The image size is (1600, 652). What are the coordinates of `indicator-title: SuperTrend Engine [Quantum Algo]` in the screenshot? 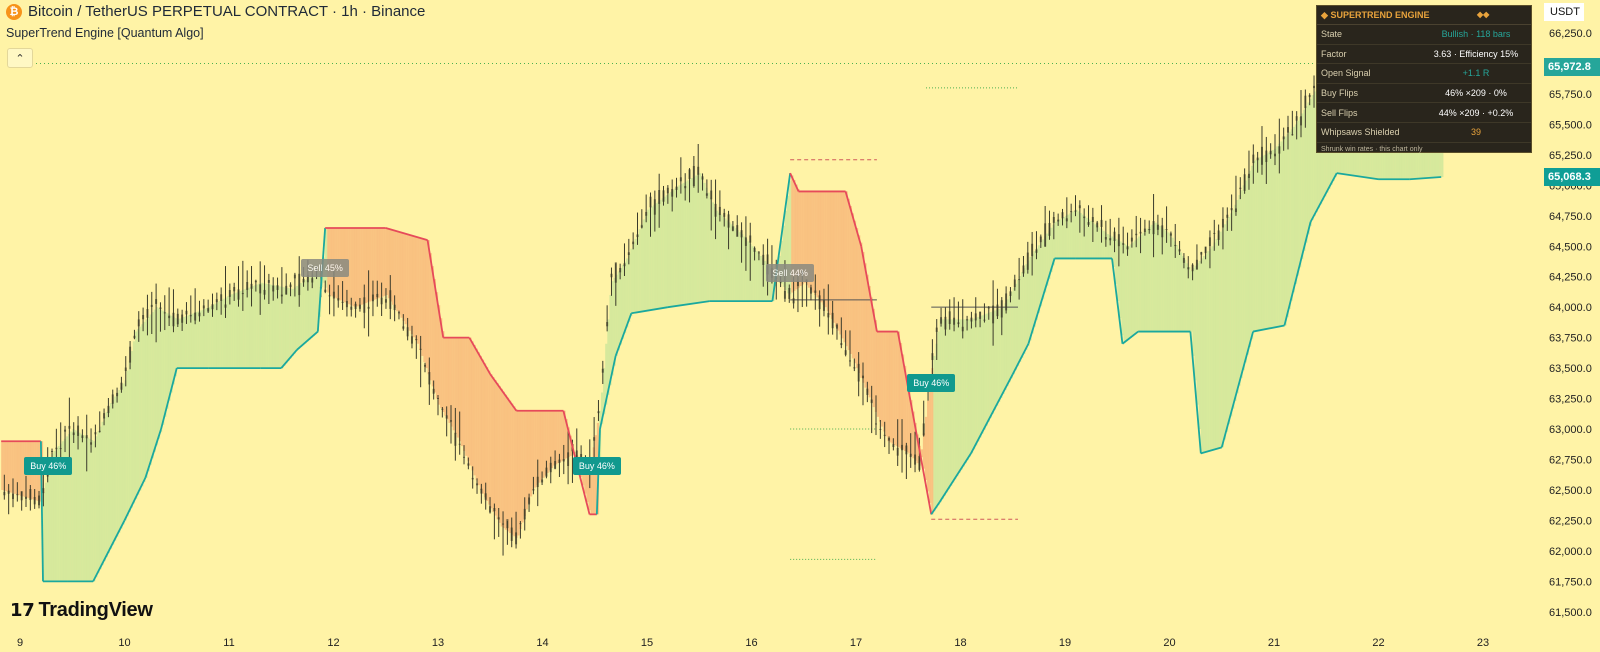 It's located at (105, 33).